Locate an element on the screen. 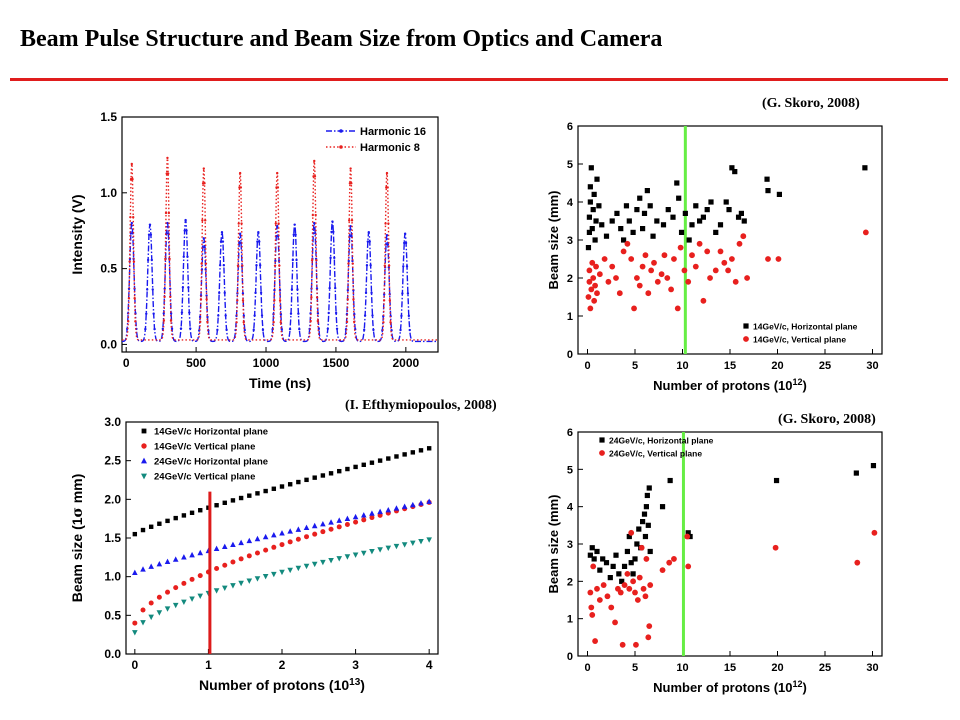  x-tick-label: 5 is located at coordinates (635, 366).